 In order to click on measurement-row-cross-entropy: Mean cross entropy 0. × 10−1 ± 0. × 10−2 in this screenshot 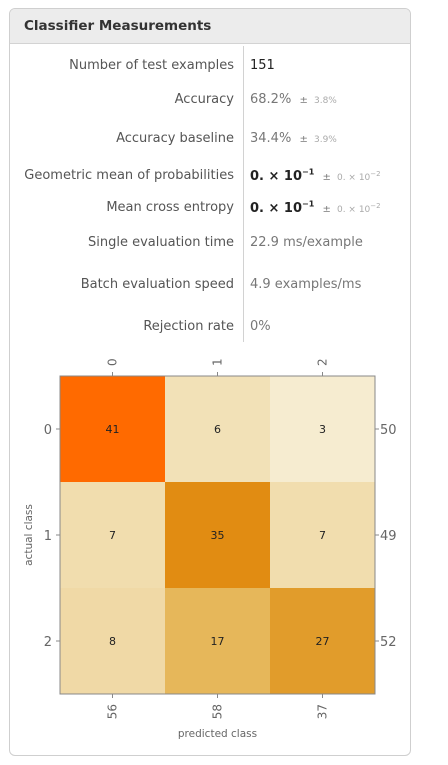, I will do `click(201, 210)`.